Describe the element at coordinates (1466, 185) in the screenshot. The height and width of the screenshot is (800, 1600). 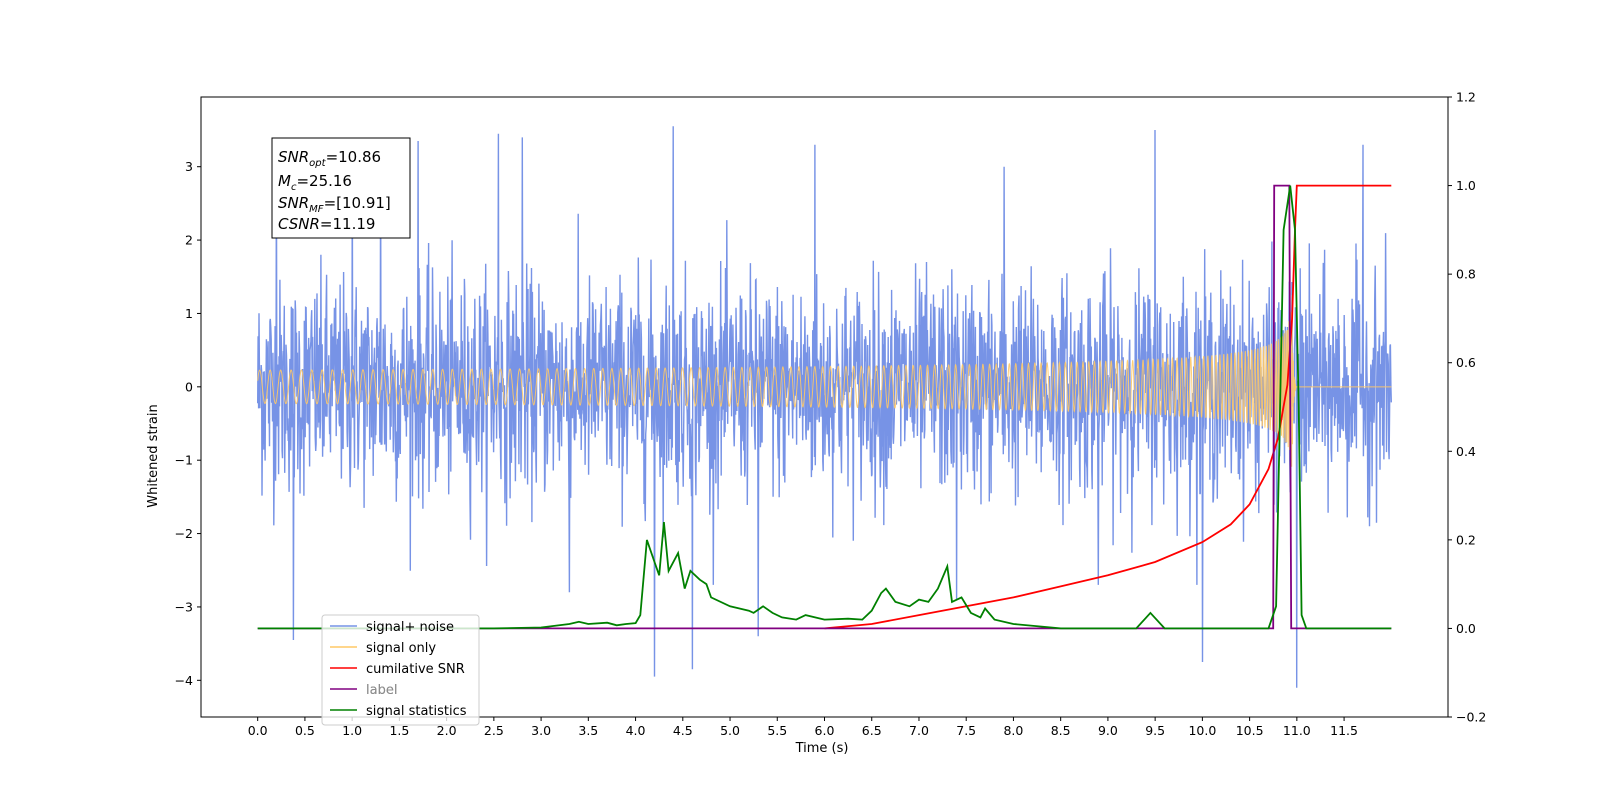
I see `y2-tick-label: 1.0` at that location.